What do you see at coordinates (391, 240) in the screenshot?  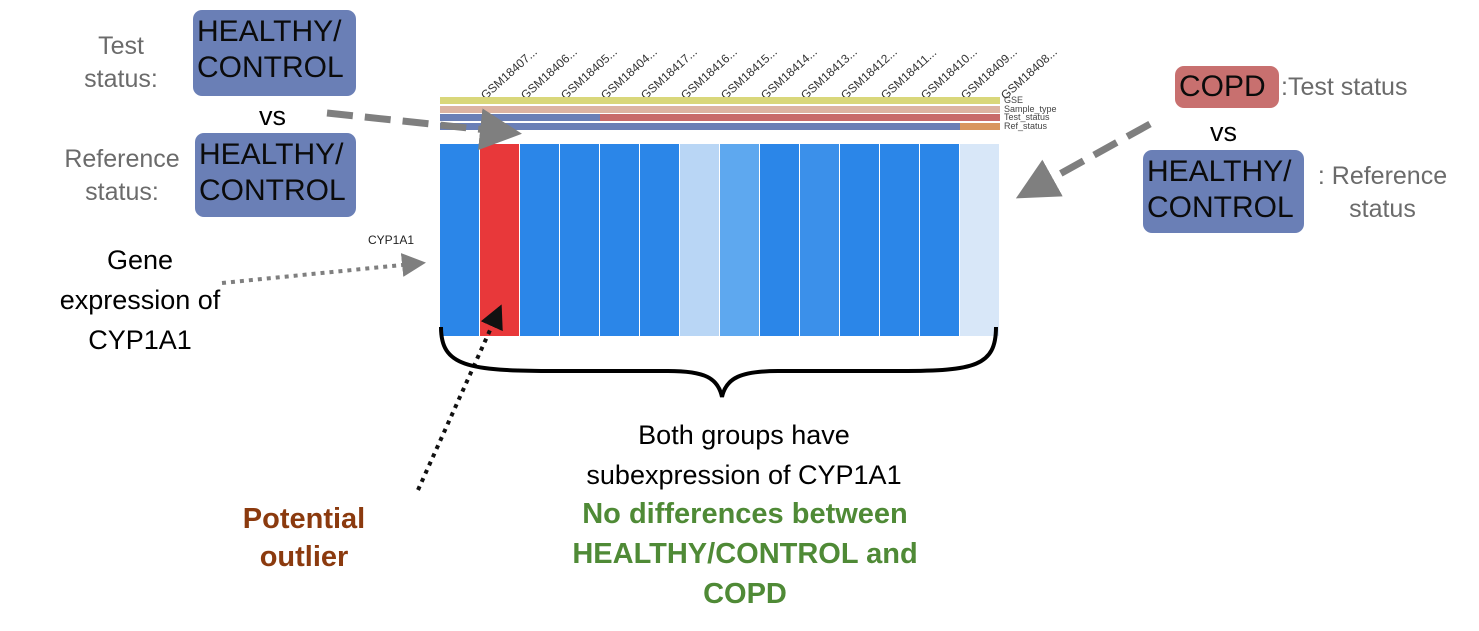 I see `gene-row-label: CYP1A1` at bounding box center [391, 240].